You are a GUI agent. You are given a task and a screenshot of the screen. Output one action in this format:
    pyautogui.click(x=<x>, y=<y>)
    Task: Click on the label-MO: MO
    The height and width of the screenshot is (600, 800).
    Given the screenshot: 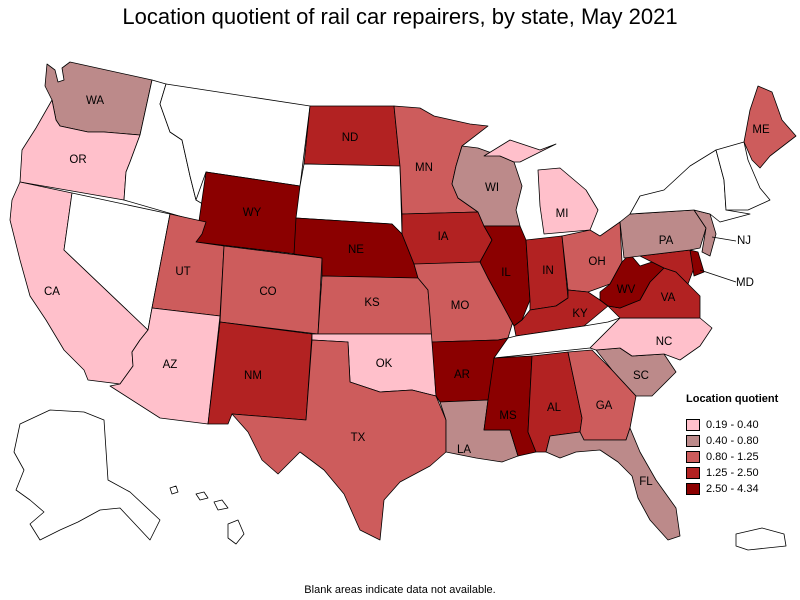 What is the action you would take?
    pyautogui.click(x=460, y=306)
    